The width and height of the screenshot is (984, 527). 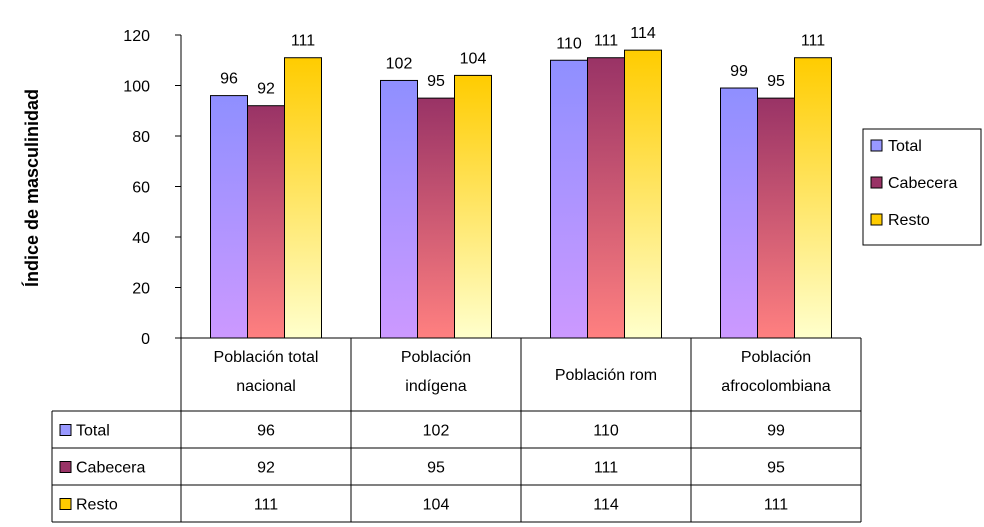 I want to click on table-swatch-resto, so click(x=65, y=504).